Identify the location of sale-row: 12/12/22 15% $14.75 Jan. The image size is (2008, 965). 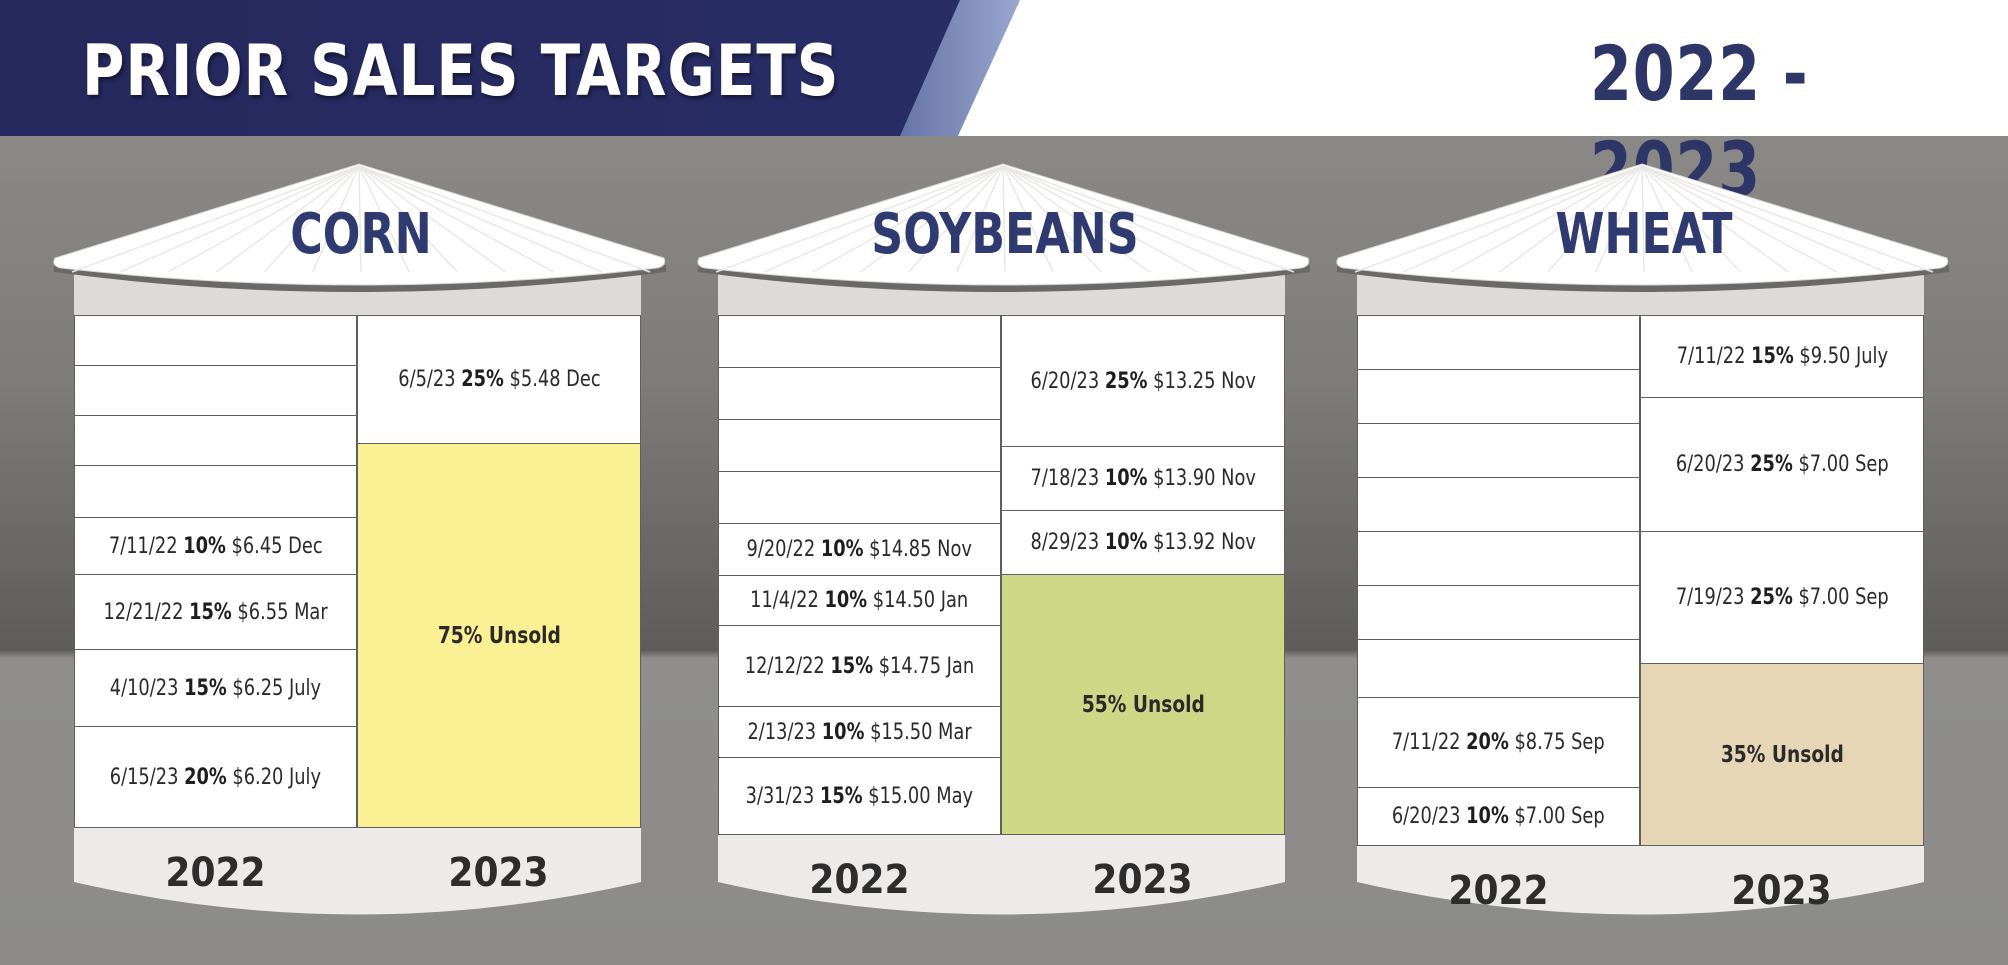
(859, 666).